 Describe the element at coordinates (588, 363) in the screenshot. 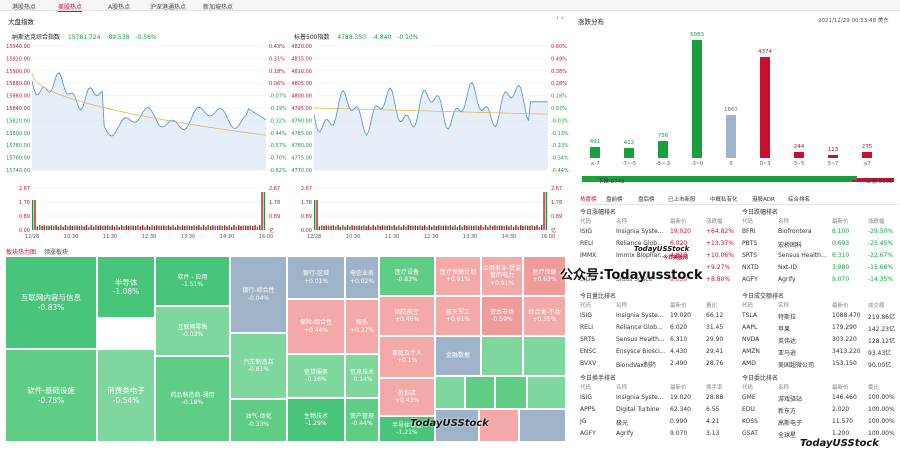

I see `table-cell: BVXV` at that location.